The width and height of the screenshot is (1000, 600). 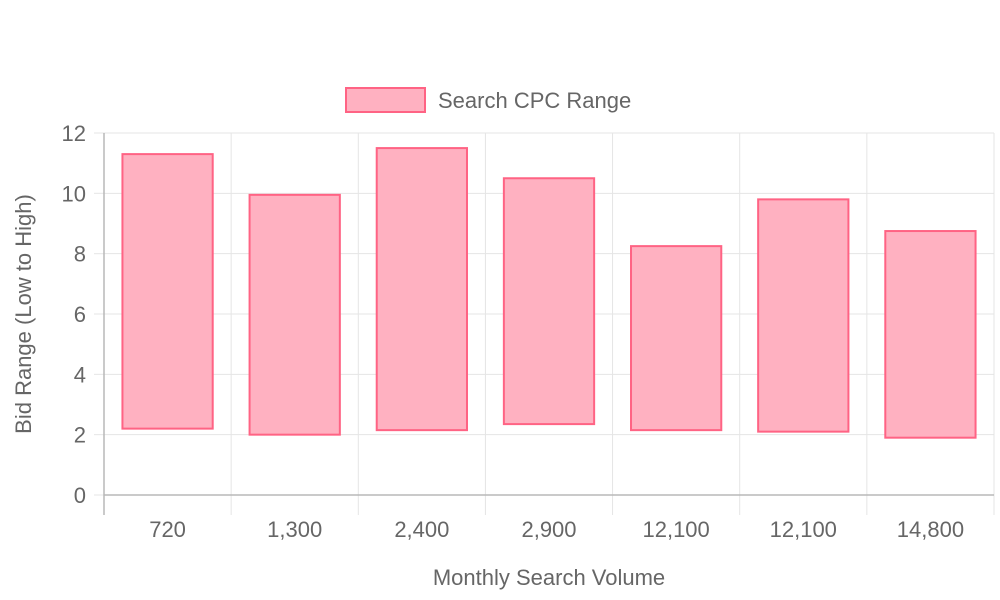 What do you see at coordinates (421, 529) in the screenshot?
I see `x-tick-label: 2,400` at bounding box center [421, 529].